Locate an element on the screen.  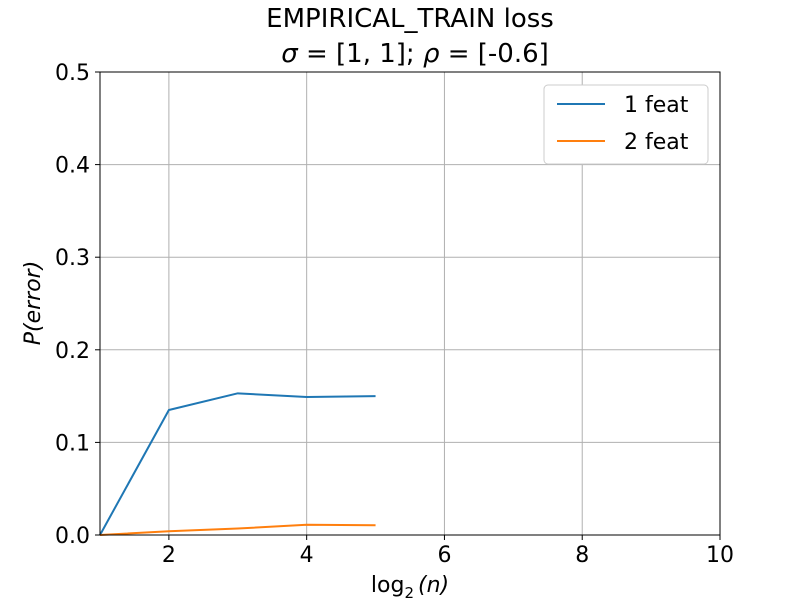
y-axis-label: P(error) is located at coordinates (33, 303).